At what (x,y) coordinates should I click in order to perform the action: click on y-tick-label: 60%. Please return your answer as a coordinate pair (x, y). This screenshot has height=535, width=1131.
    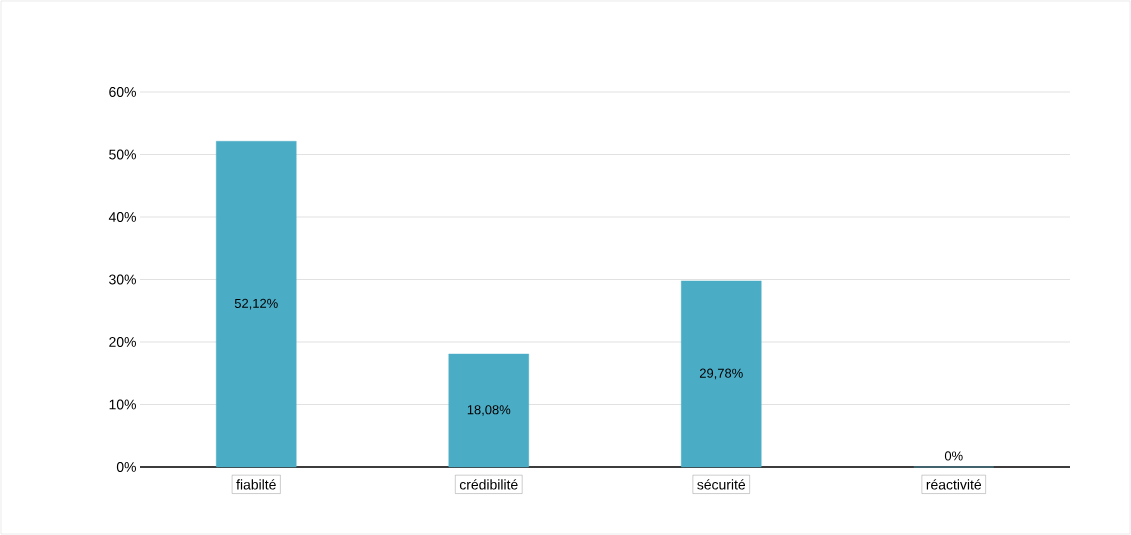
    Looking at the image, I should click on (122, 92).